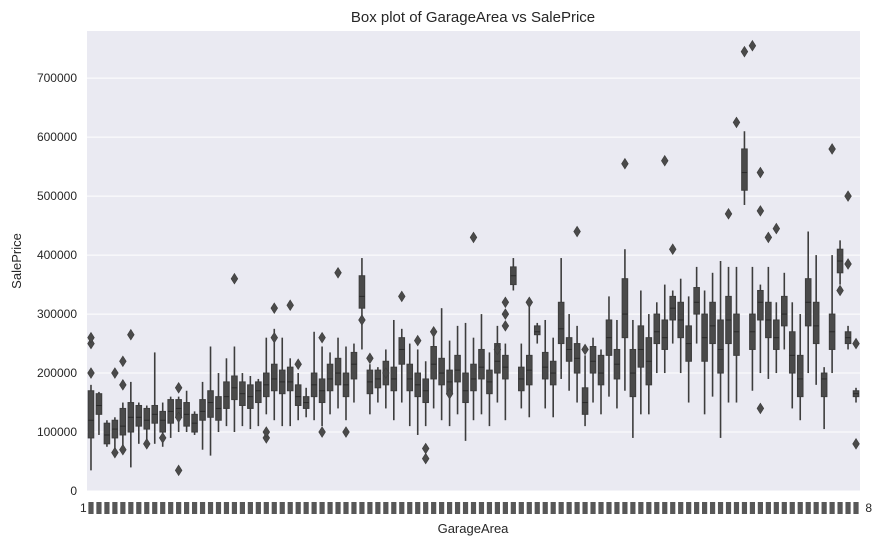 The image size is (885, 545). I want to click on y-tick-label: 200000, so click(57, 373).